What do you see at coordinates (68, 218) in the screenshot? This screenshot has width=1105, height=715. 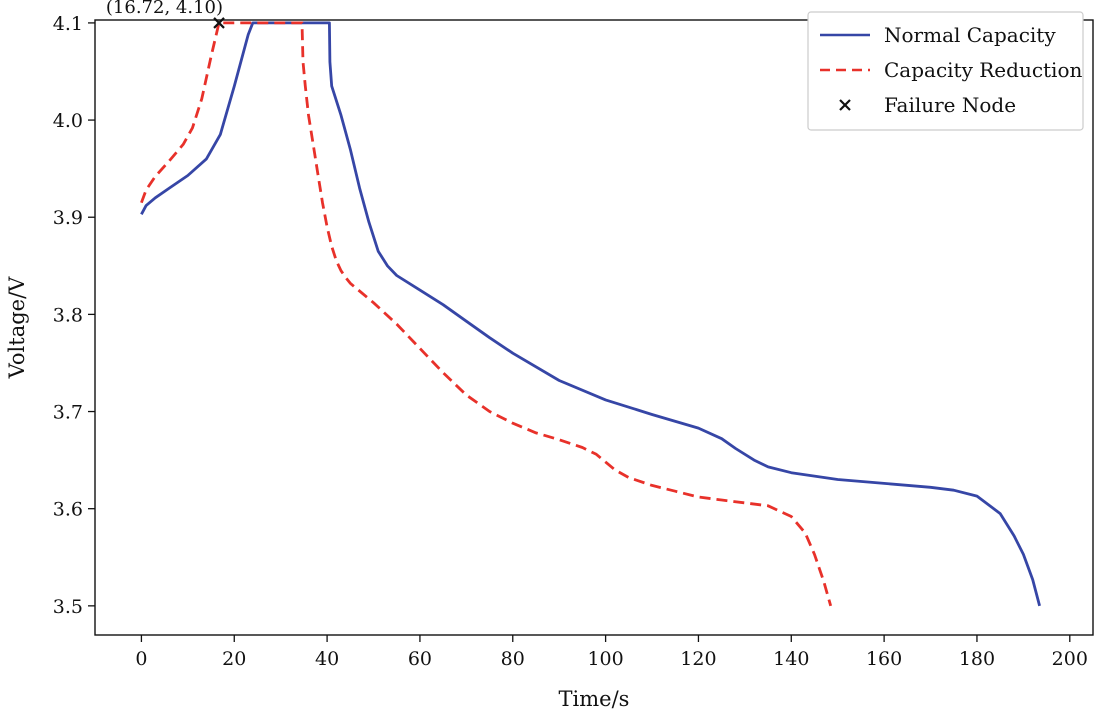 I see `y-tick-label: 3.9` at bounding box center [68, 218].